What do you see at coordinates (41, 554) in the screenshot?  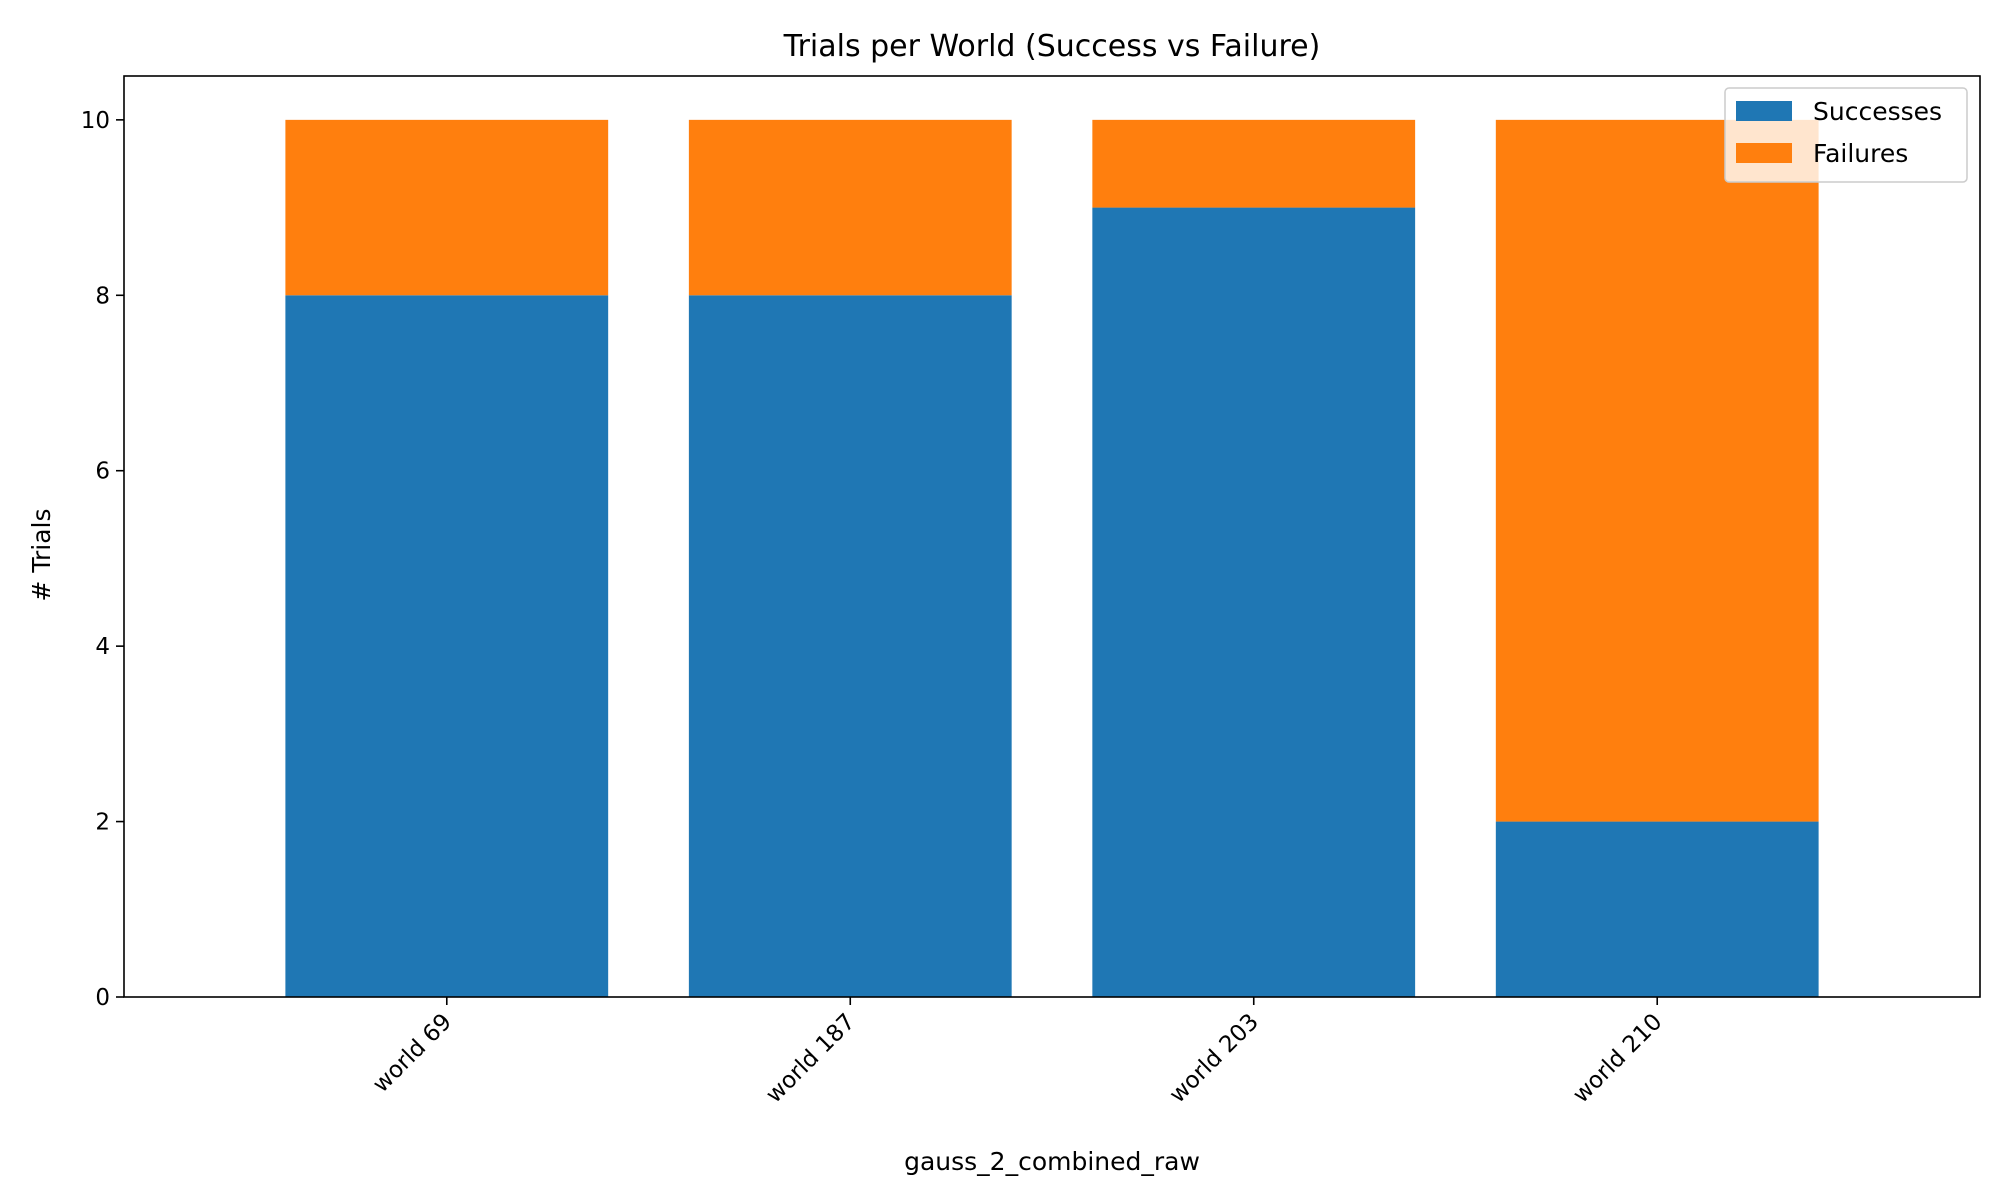 I see `y-axis-label: # Trials` at bounding box center [41, 554].